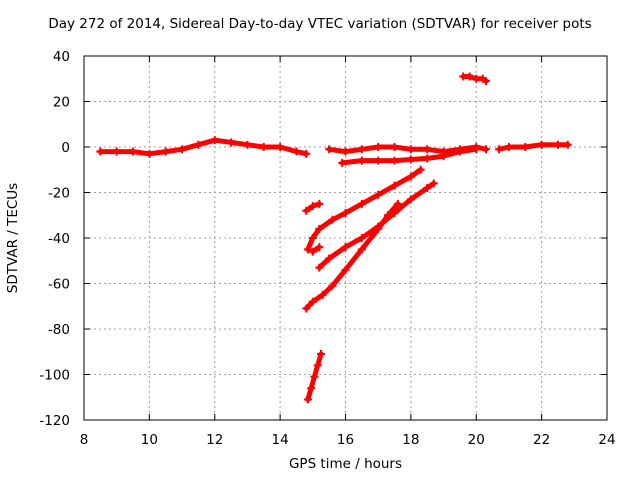 Image resolution: width=640 pixels, height=480 pixels. I want to click on x-tick-label: 8, so click(84, 440).